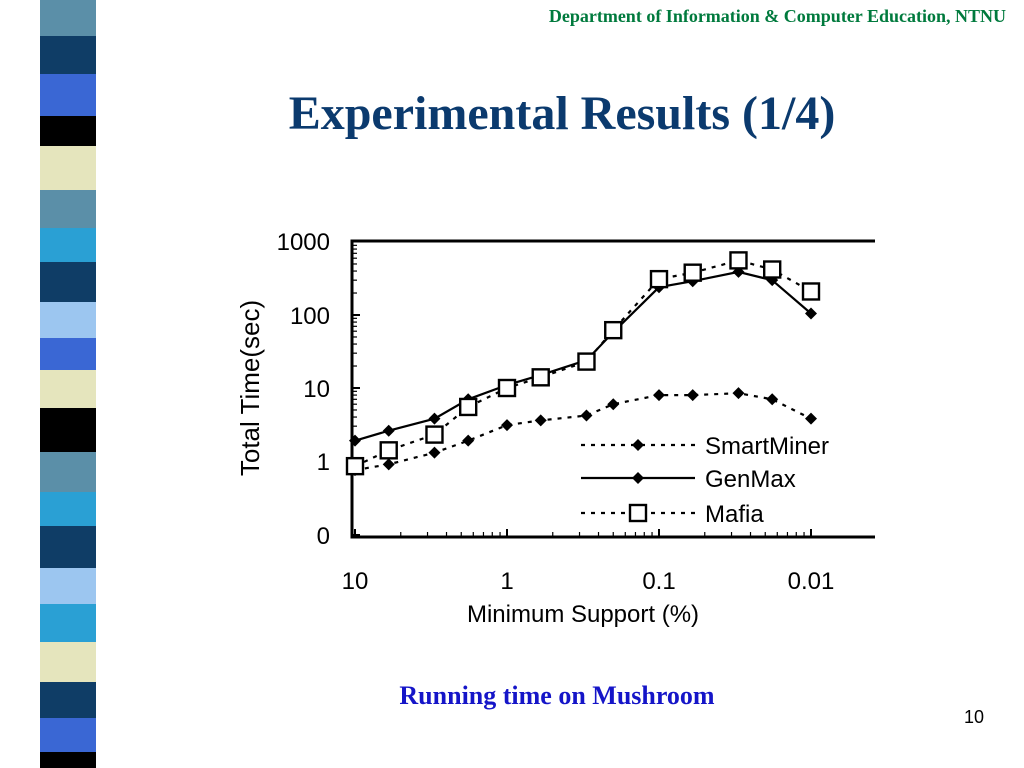 The image size is (1024, 768). I want to click on slide-title: Experimental Results (1/4), so click(562, 113).